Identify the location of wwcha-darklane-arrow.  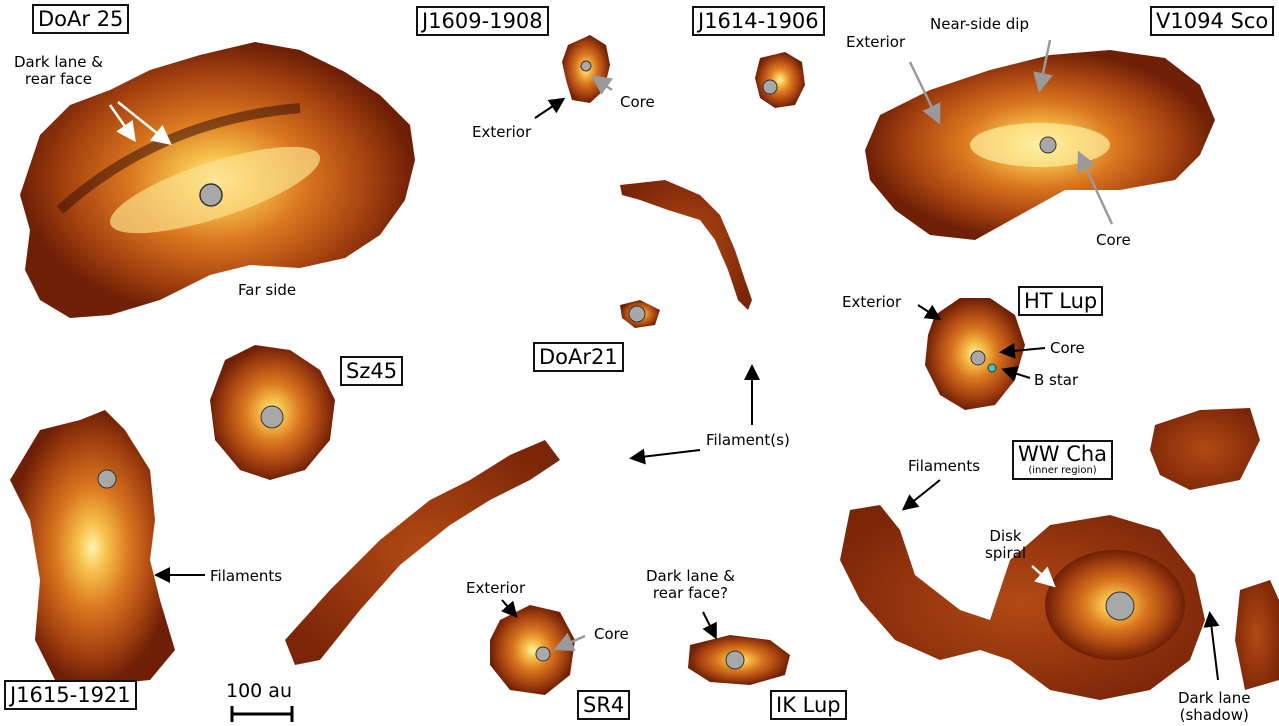
(1211, 646).